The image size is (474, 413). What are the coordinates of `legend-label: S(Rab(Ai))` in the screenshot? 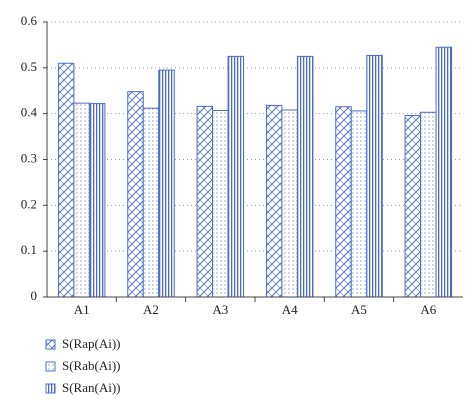 It's located at (91, 365).